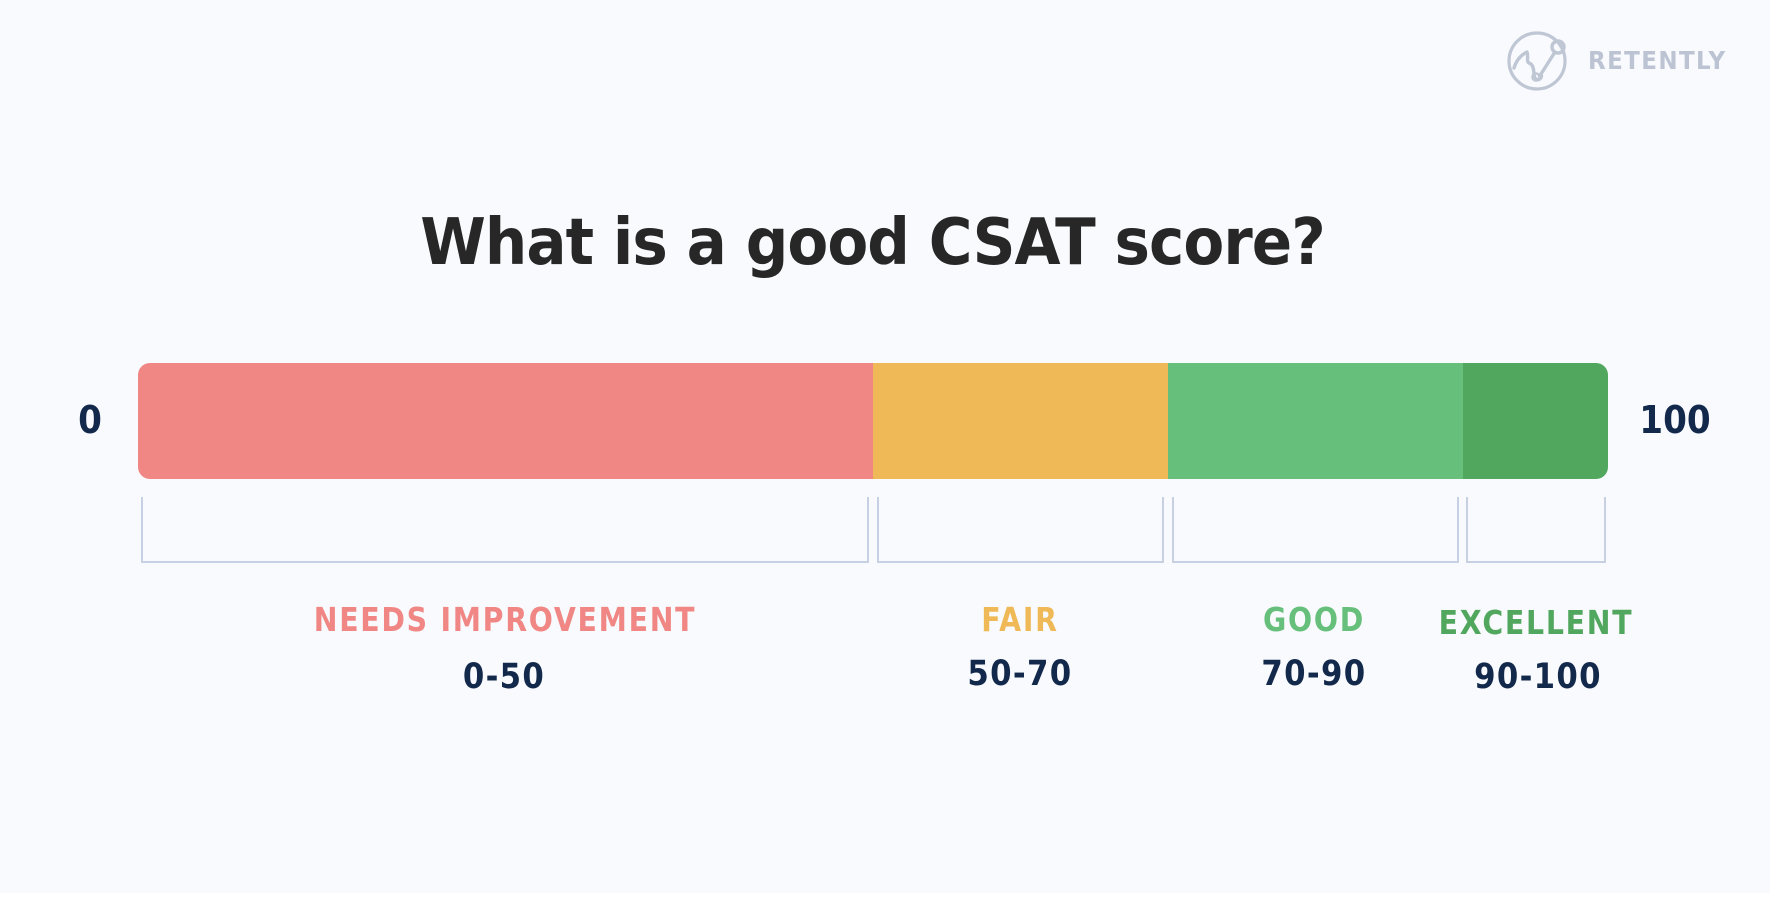  Describe the element at coordinates (1315, 421) in the screenshot. I see `segment-good` at that location.